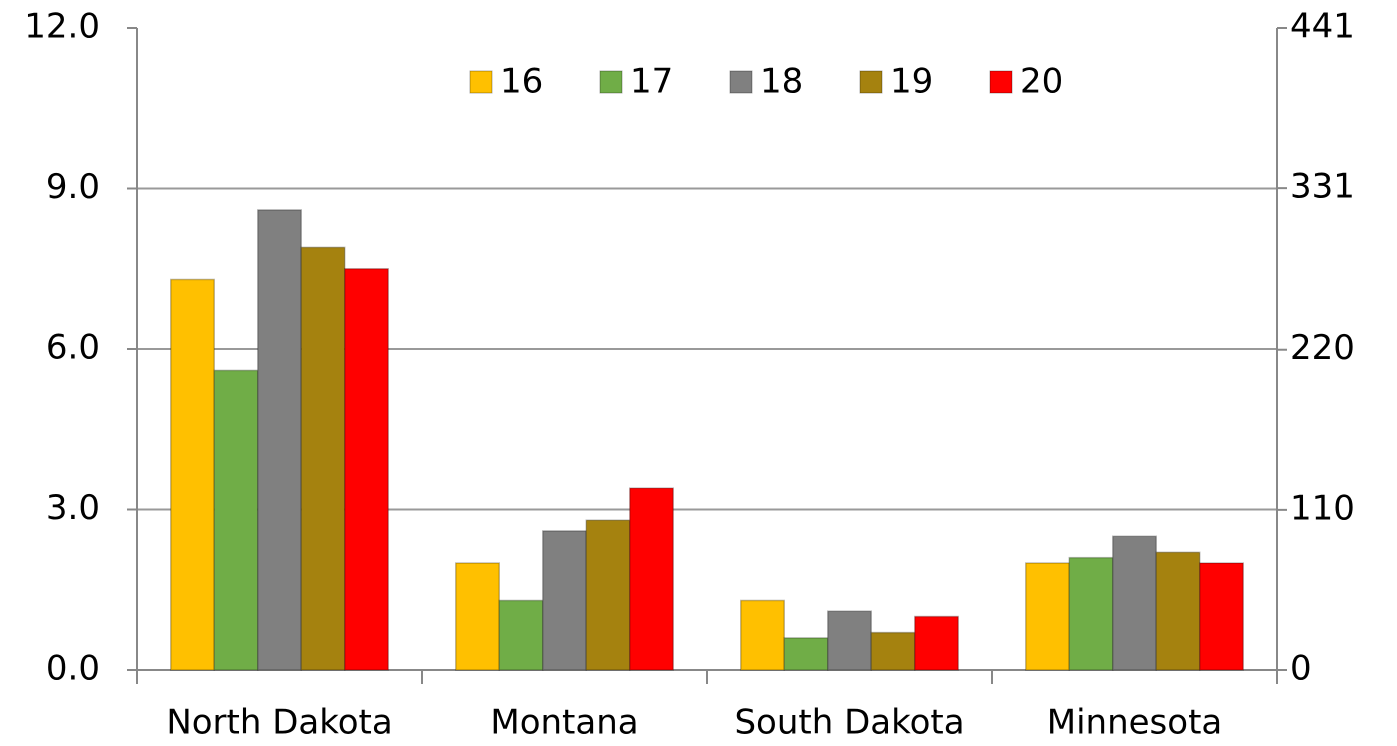 This screenshot has width=1397, height=746. Describe the element at coordinates (1041, 82) in the screenshot. I see `legend-label: 20` at that location.